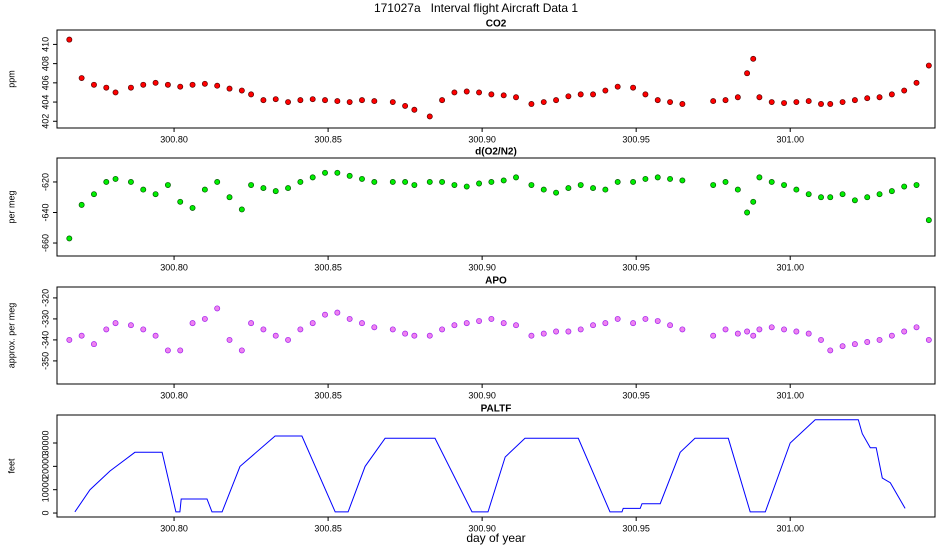 This screenshot has height=550, width=950. I want to click on y-tick-label: -320, so click(45, 298).